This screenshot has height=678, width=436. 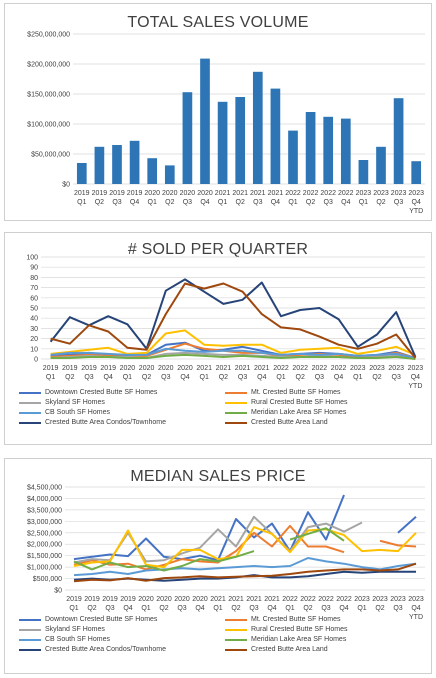 I want to click on x-tick-label: 2021, so click(x=223, y=193).